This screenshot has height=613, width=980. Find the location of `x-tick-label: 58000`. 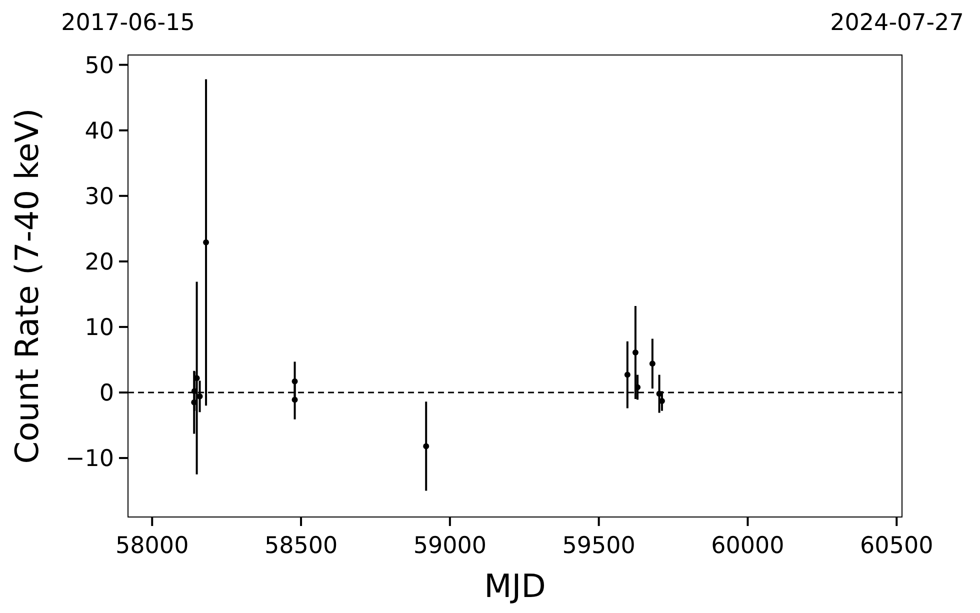

x-tick-label: 58000 is located at coordinates (152, 546).